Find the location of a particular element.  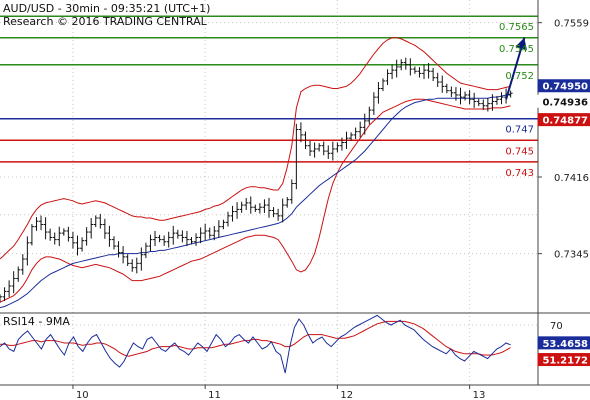

badge-rsi-ma-box is located at coordinates (563, 360).